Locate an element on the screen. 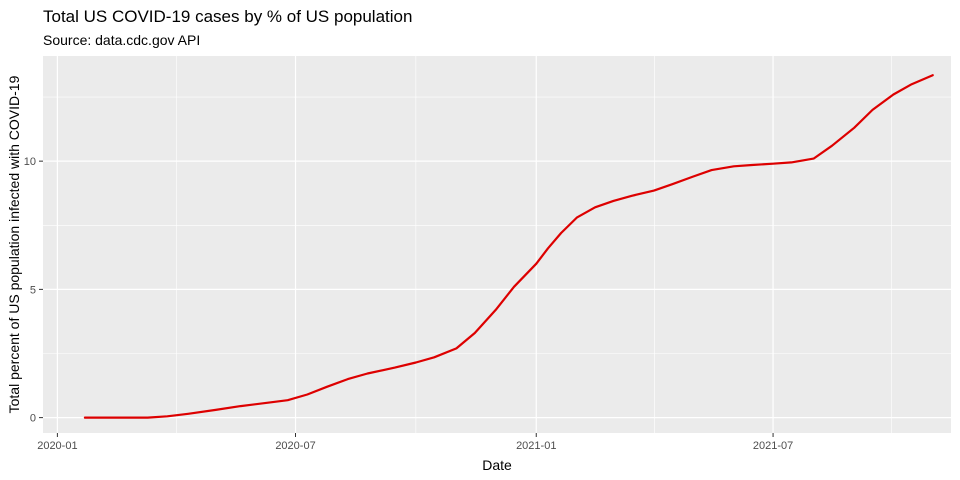 The width and height of the screenshot is (960, 480). chart-subtitle: Source: data.cdc.gov API is located at coordinates (122, 40).